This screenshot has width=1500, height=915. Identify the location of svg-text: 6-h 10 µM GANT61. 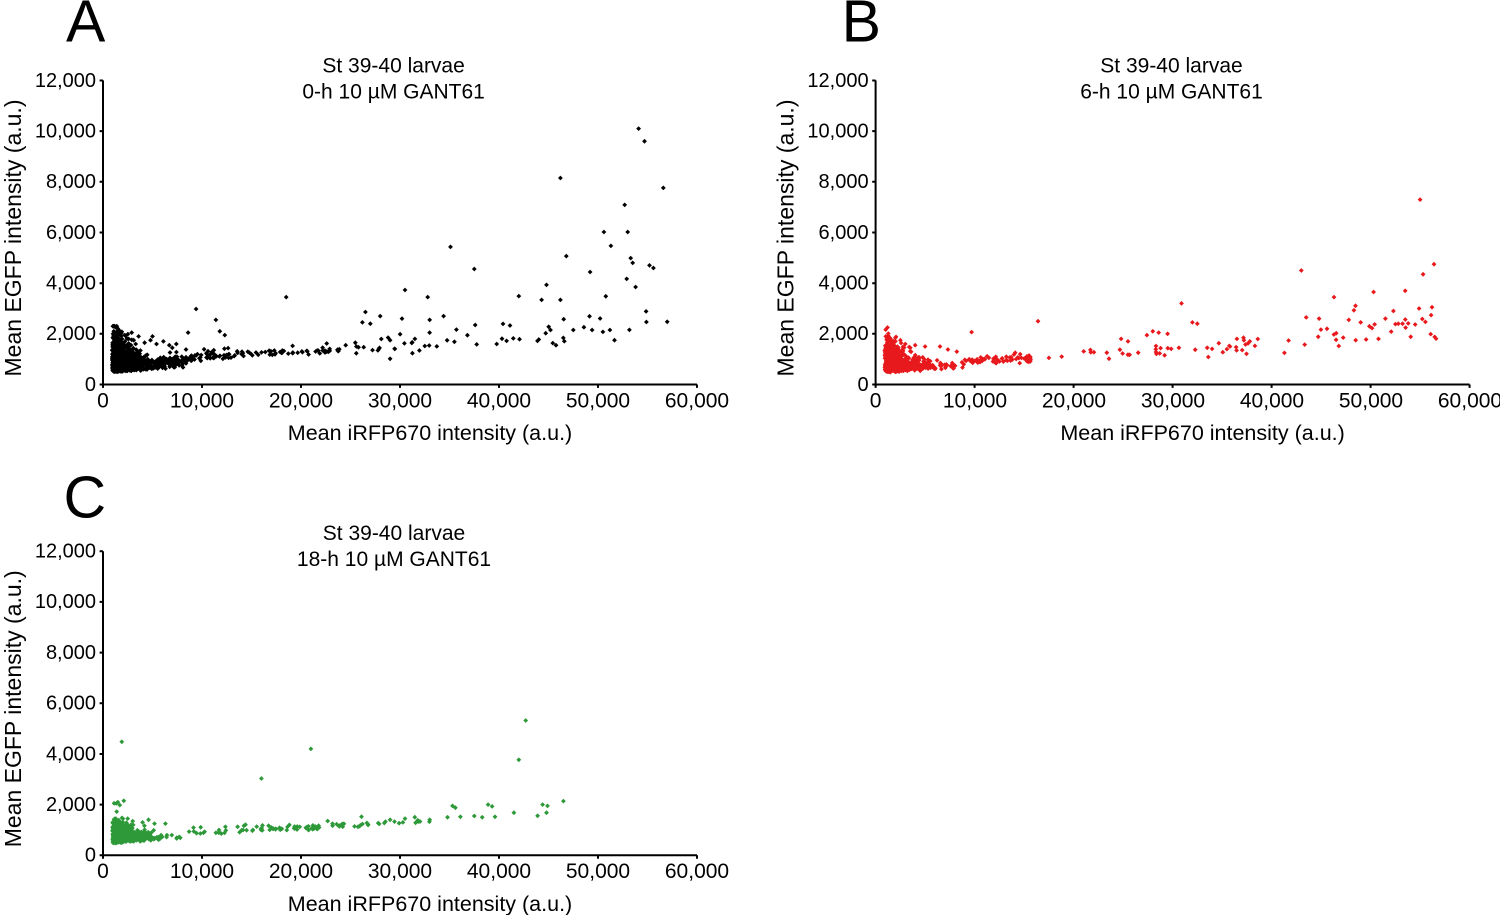
(1171, 92).